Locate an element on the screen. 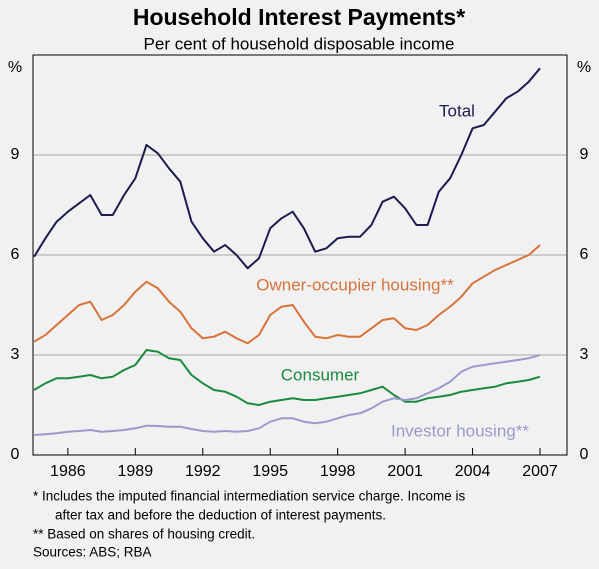 This screenshot has width=599, height=569. y-tick-label-right: 6 is located at coordinates (584, 254).